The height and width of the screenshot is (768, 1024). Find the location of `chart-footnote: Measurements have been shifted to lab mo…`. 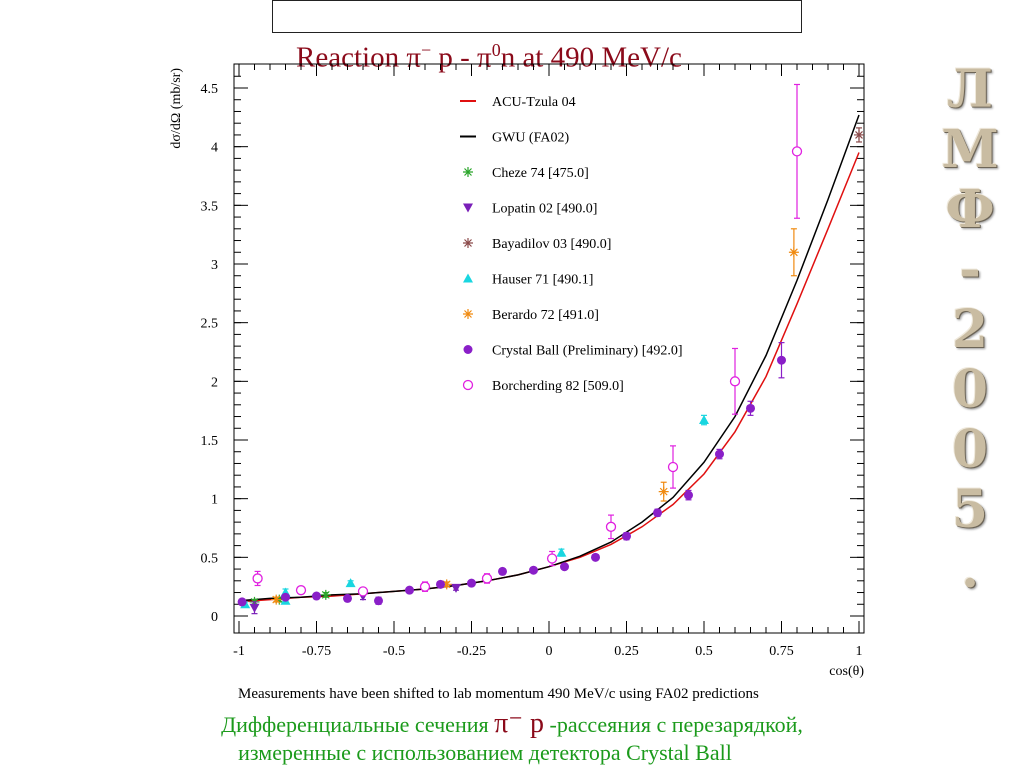

chart-footnote: Measurements have been shifted to lab mo… is located at coordinates (498, 694).